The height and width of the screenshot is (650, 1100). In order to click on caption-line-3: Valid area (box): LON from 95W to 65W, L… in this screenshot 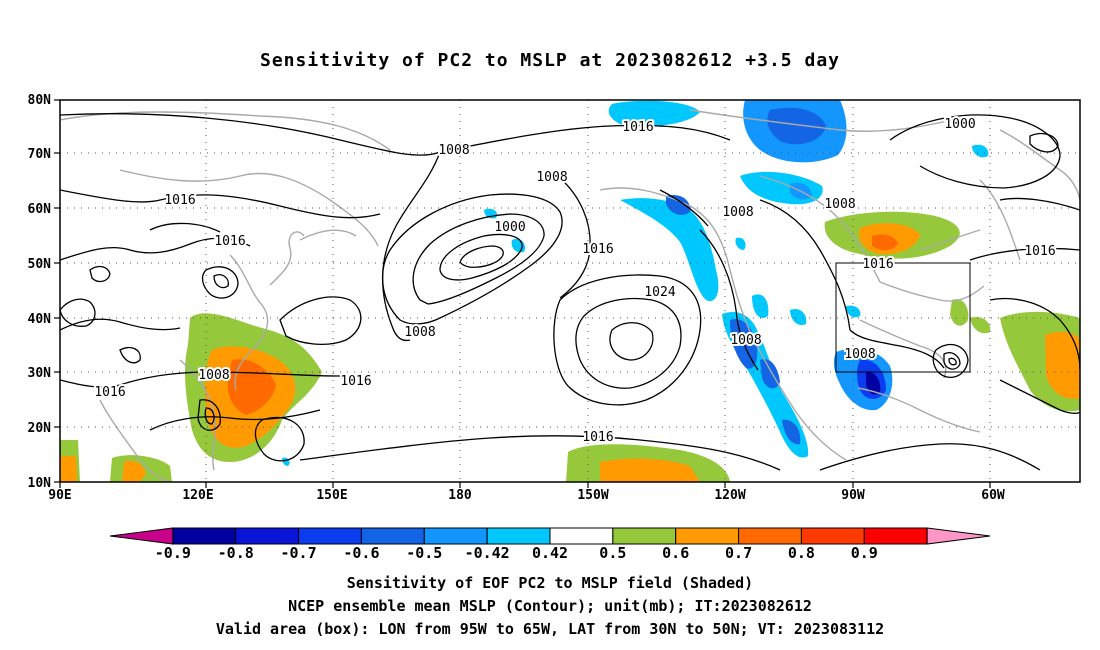, I will do `click(550, 629)`.